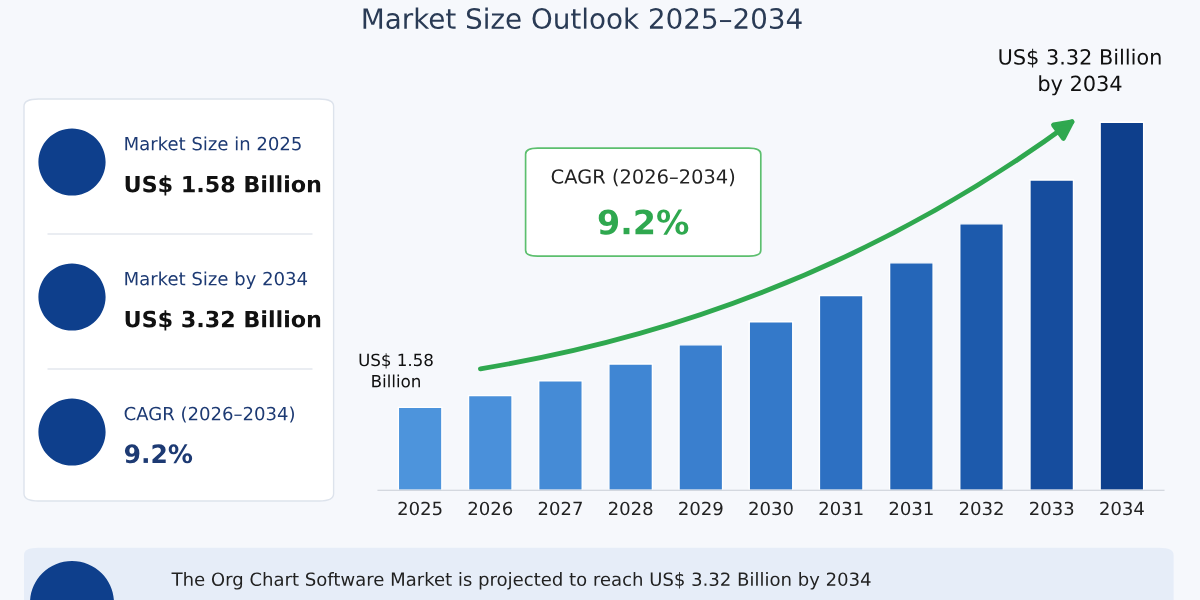 The height and width of the screenshot is (600, 1200). I want to click on x-tick-label: 2033, so click(1052, 508).